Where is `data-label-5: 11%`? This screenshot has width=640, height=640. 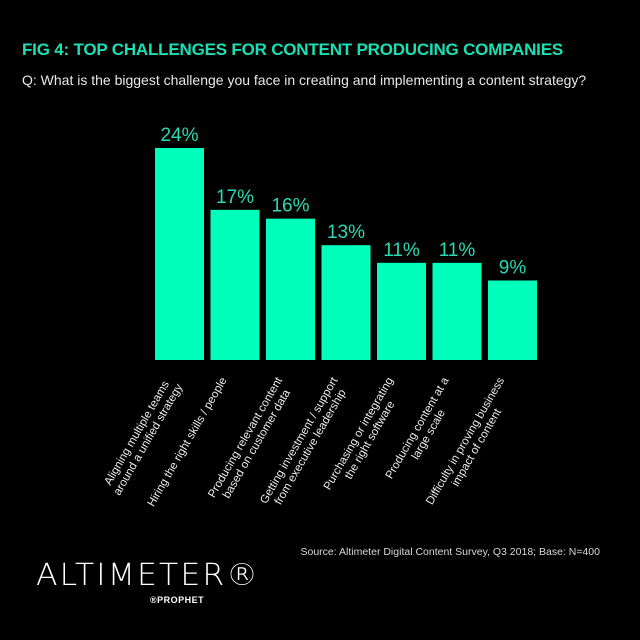
data-label-5: 11% is located at coordinates (457, 250).